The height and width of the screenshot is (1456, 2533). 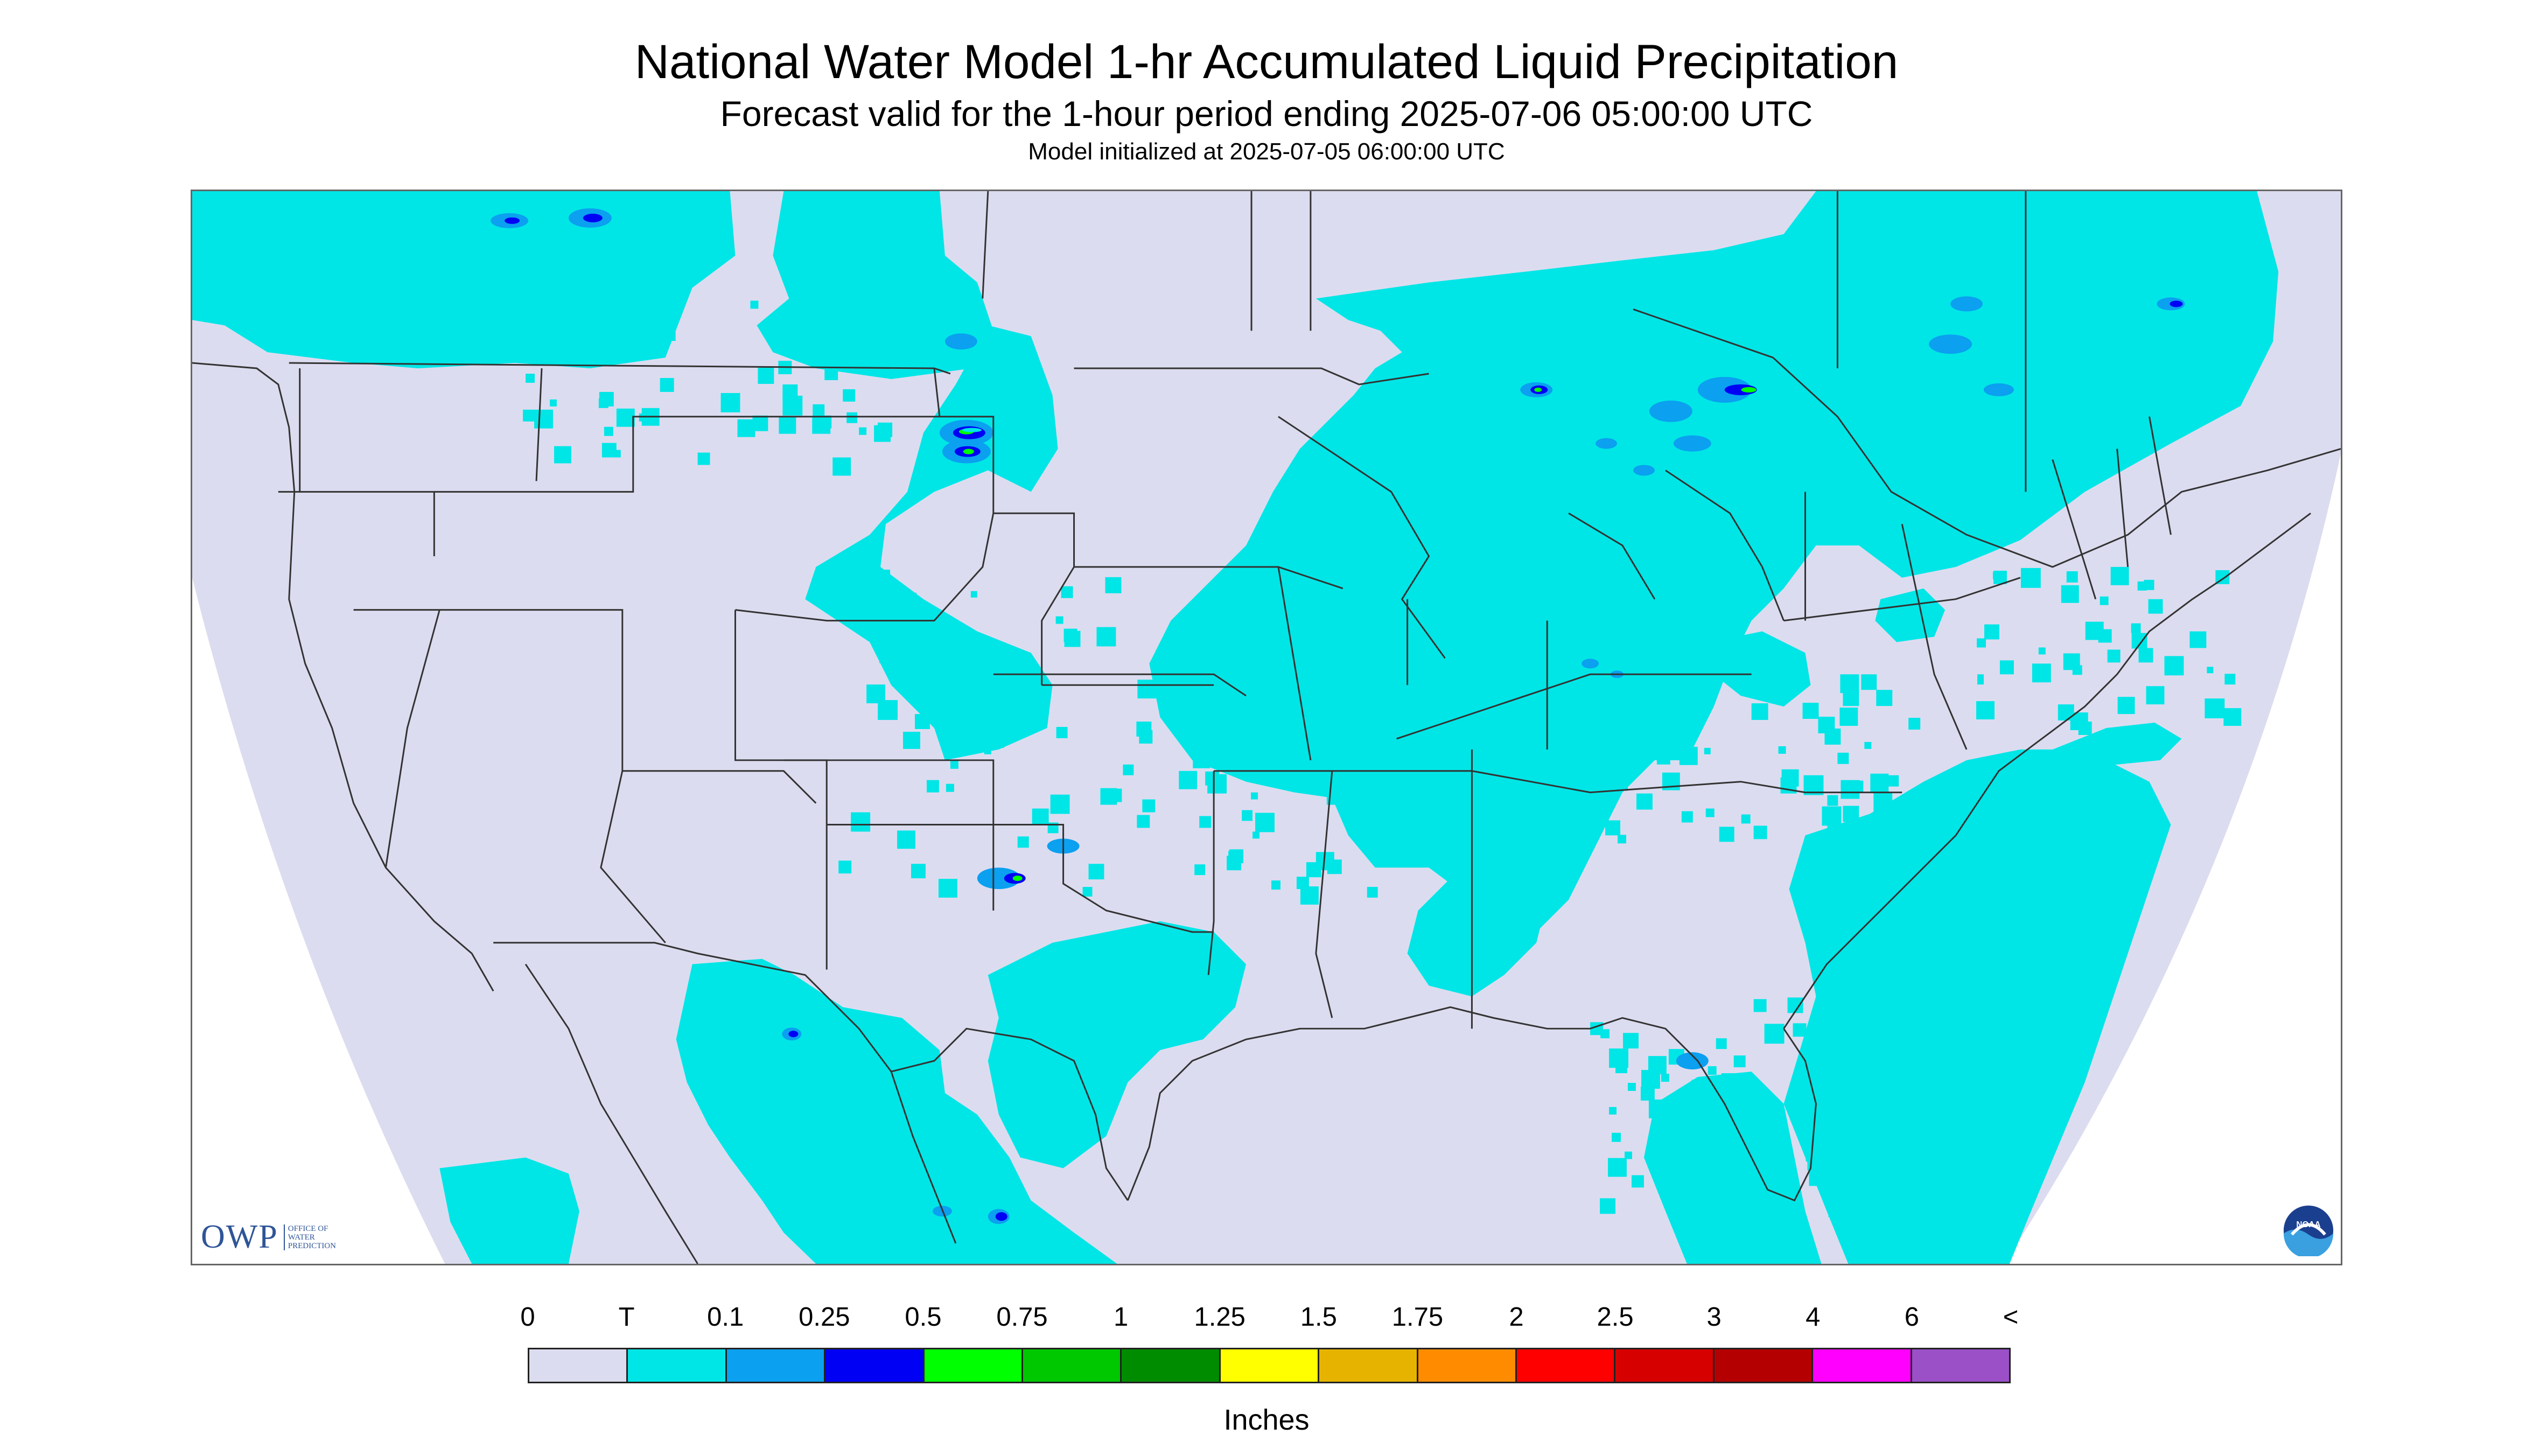 What do you see at coordinates (1269, 1318) in the screenshot?
I see `legend-labels: 0 T 0.1 0.25 0.5 0.75 1 1.25 1.5 1.75 2 2.5 3 4 6 <` at bounding box center [1269, 1318].